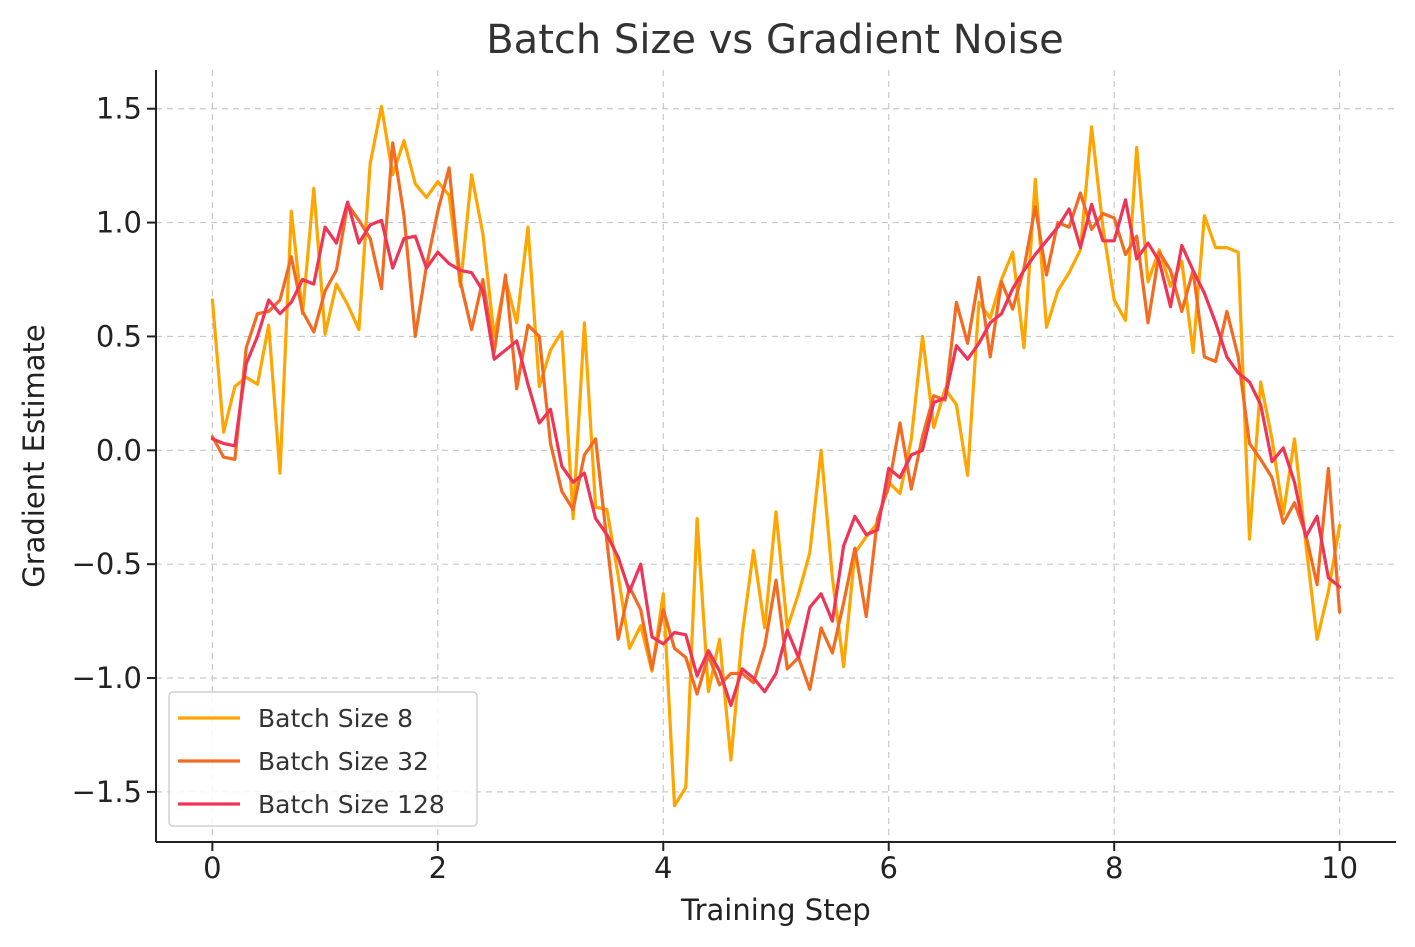 The height and width of the screenshot is (947, 1415). I want to click on y-tick-label: 0.0, so click(119, 450).